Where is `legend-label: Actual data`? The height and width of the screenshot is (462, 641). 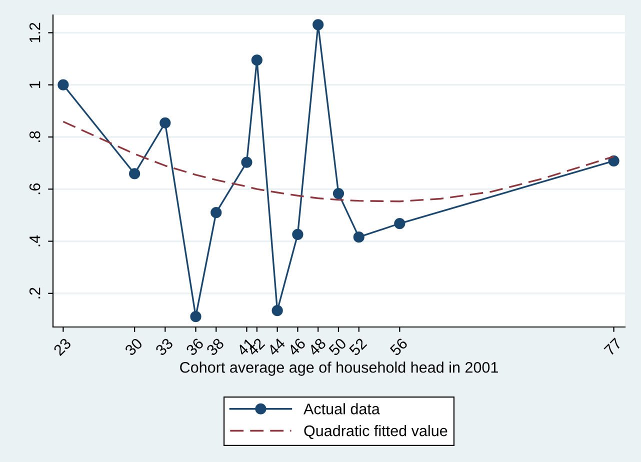
legend-label: Actual data is located at coordinates (342, 408).